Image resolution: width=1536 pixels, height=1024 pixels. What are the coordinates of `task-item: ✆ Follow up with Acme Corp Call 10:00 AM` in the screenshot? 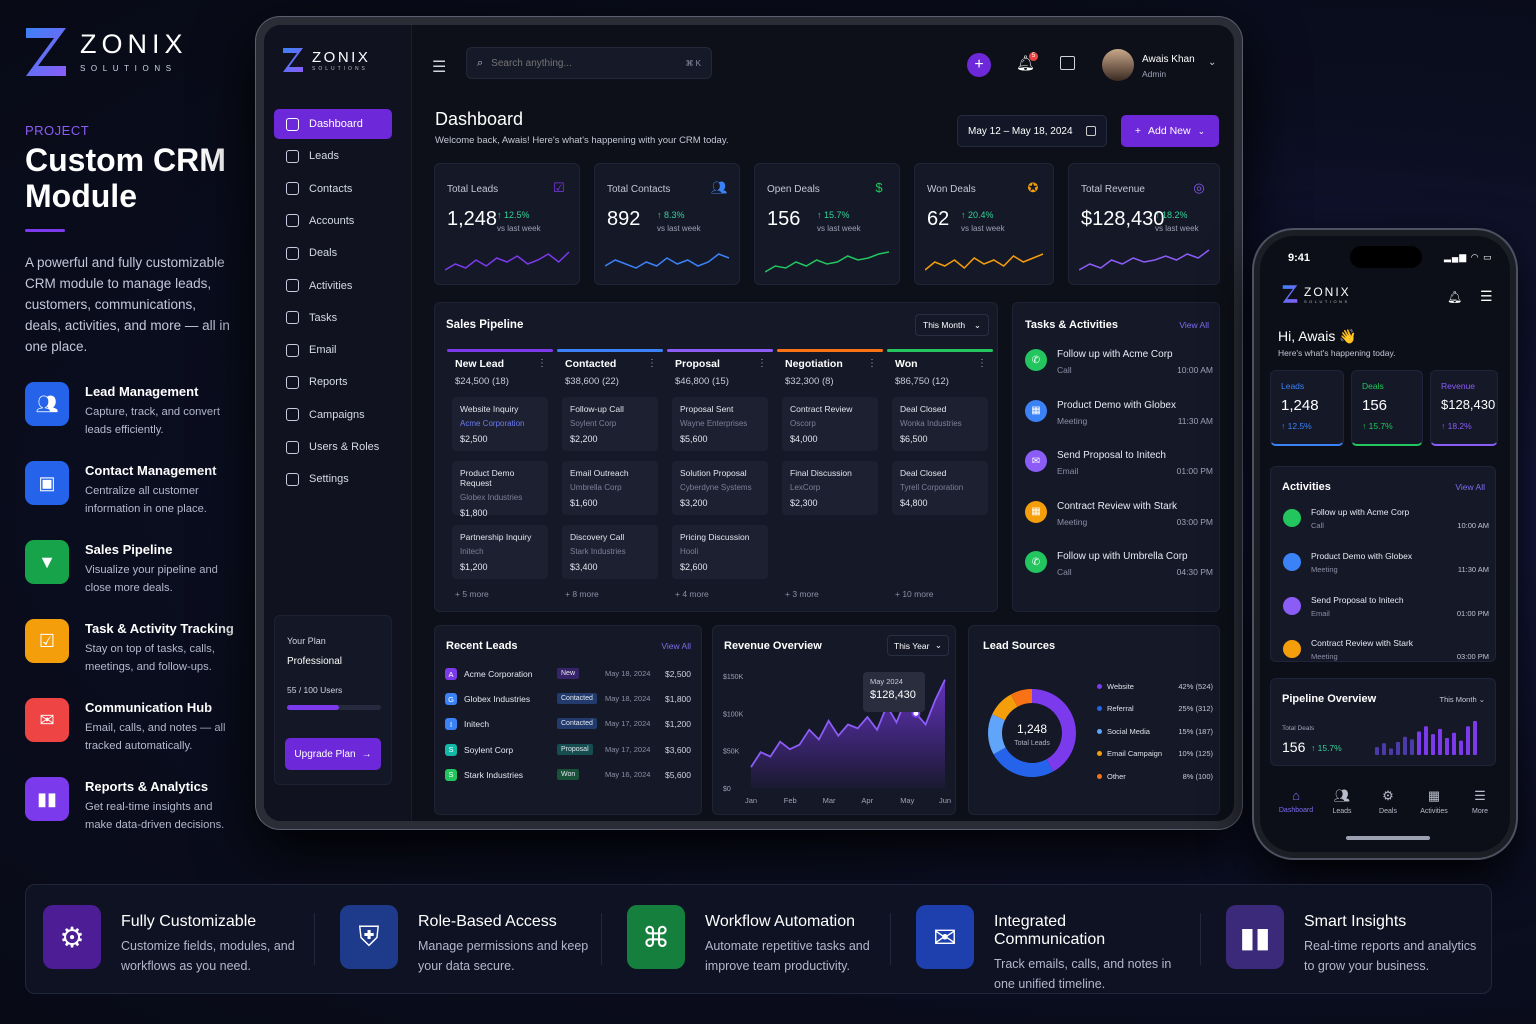 It's located at (1119, 372).